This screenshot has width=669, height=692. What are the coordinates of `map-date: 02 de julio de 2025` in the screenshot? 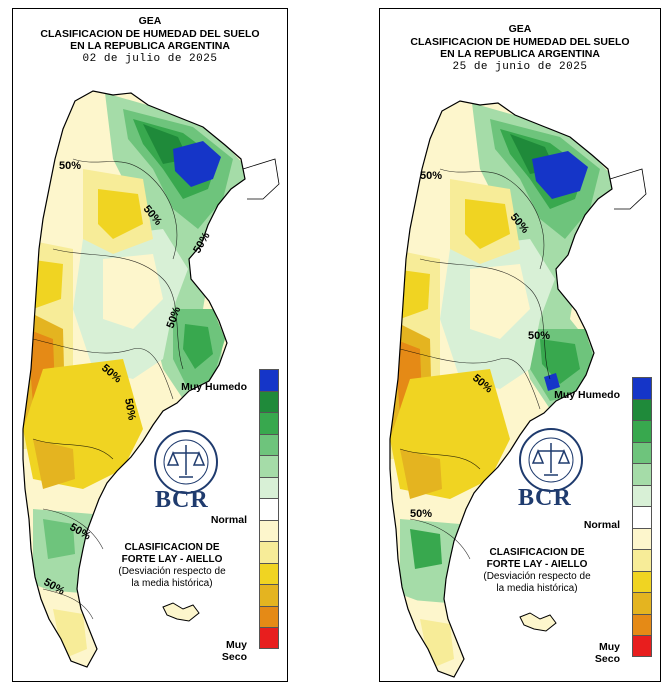 It's located at (150, 58).